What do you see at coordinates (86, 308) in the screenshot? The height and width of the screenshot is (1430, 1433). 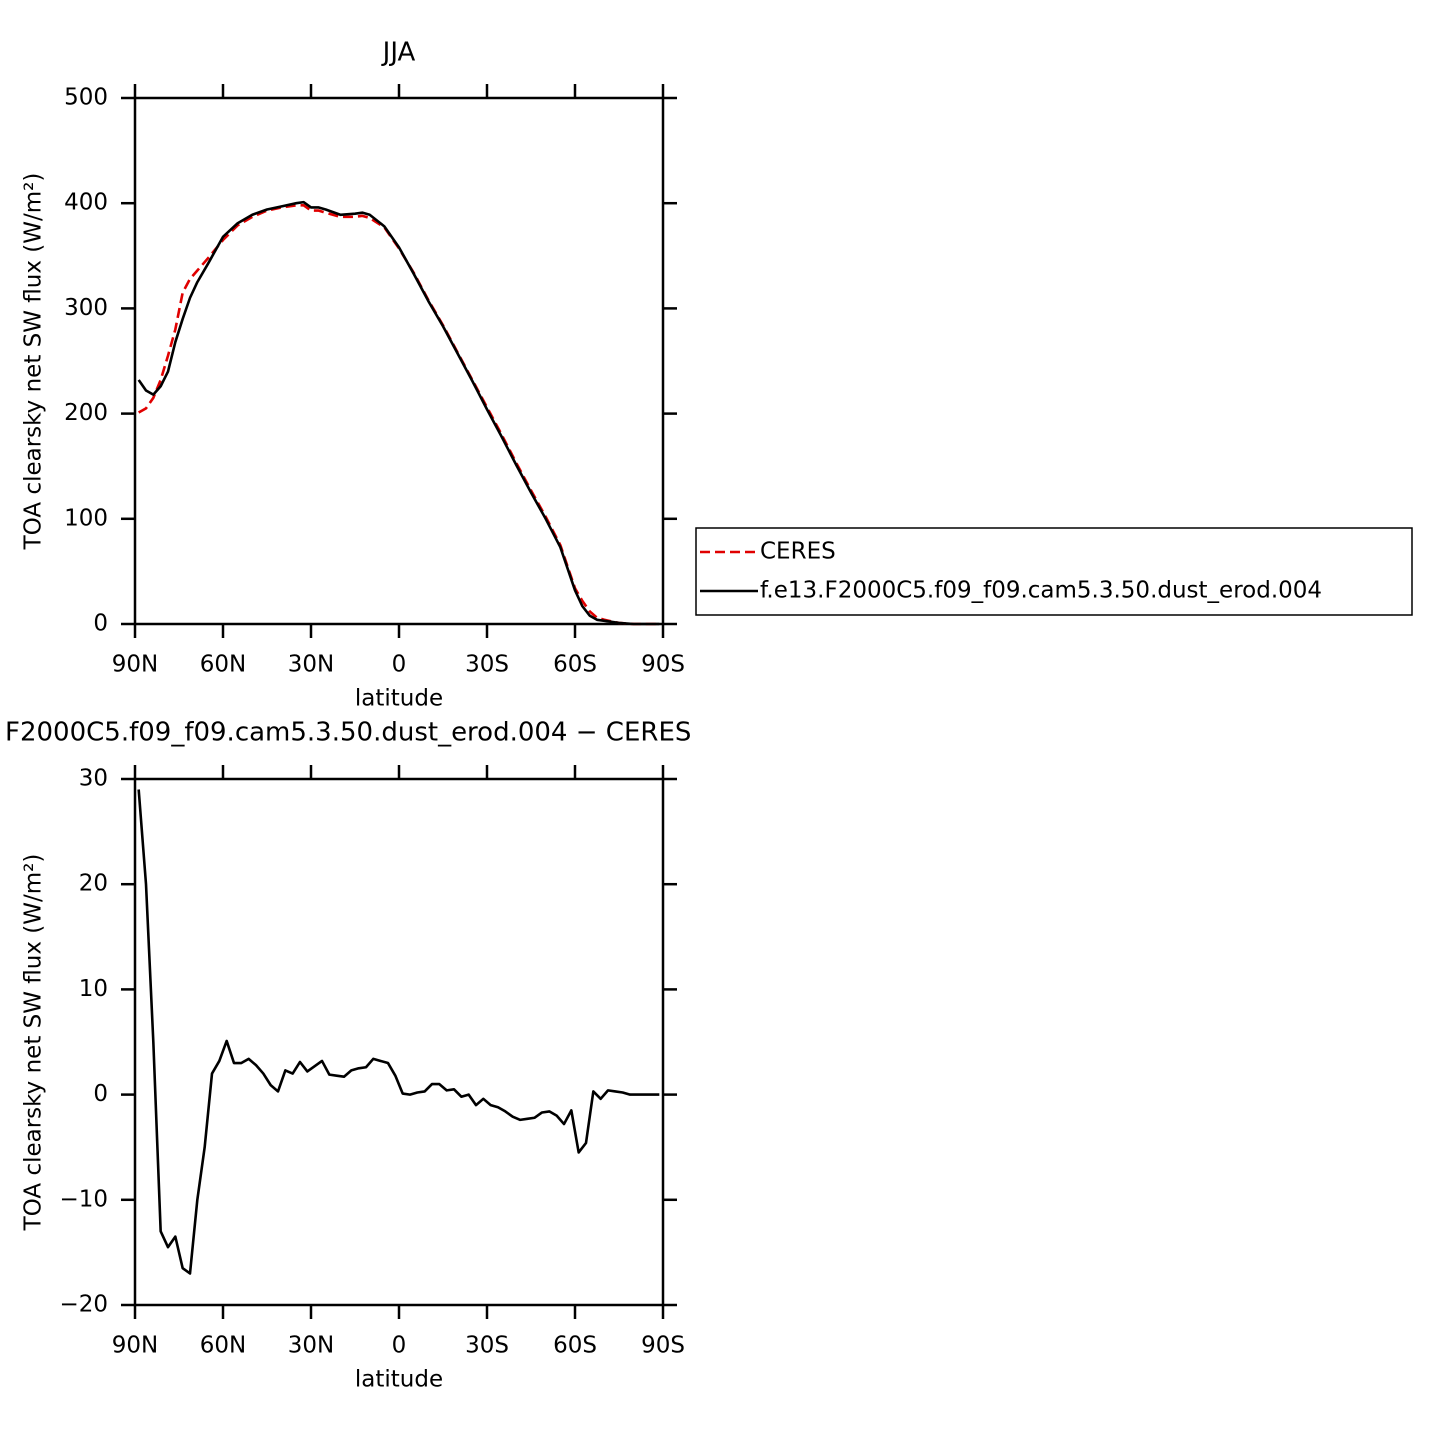 I see `y-tick-label: 300` at bounding box center [86, 308].